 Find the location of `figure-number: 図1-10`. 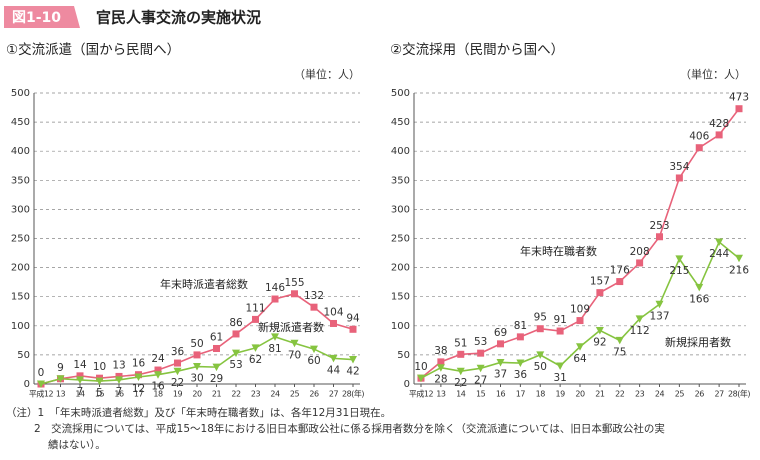

figure-number: 図1-10 is located at coordinates (36, 18).